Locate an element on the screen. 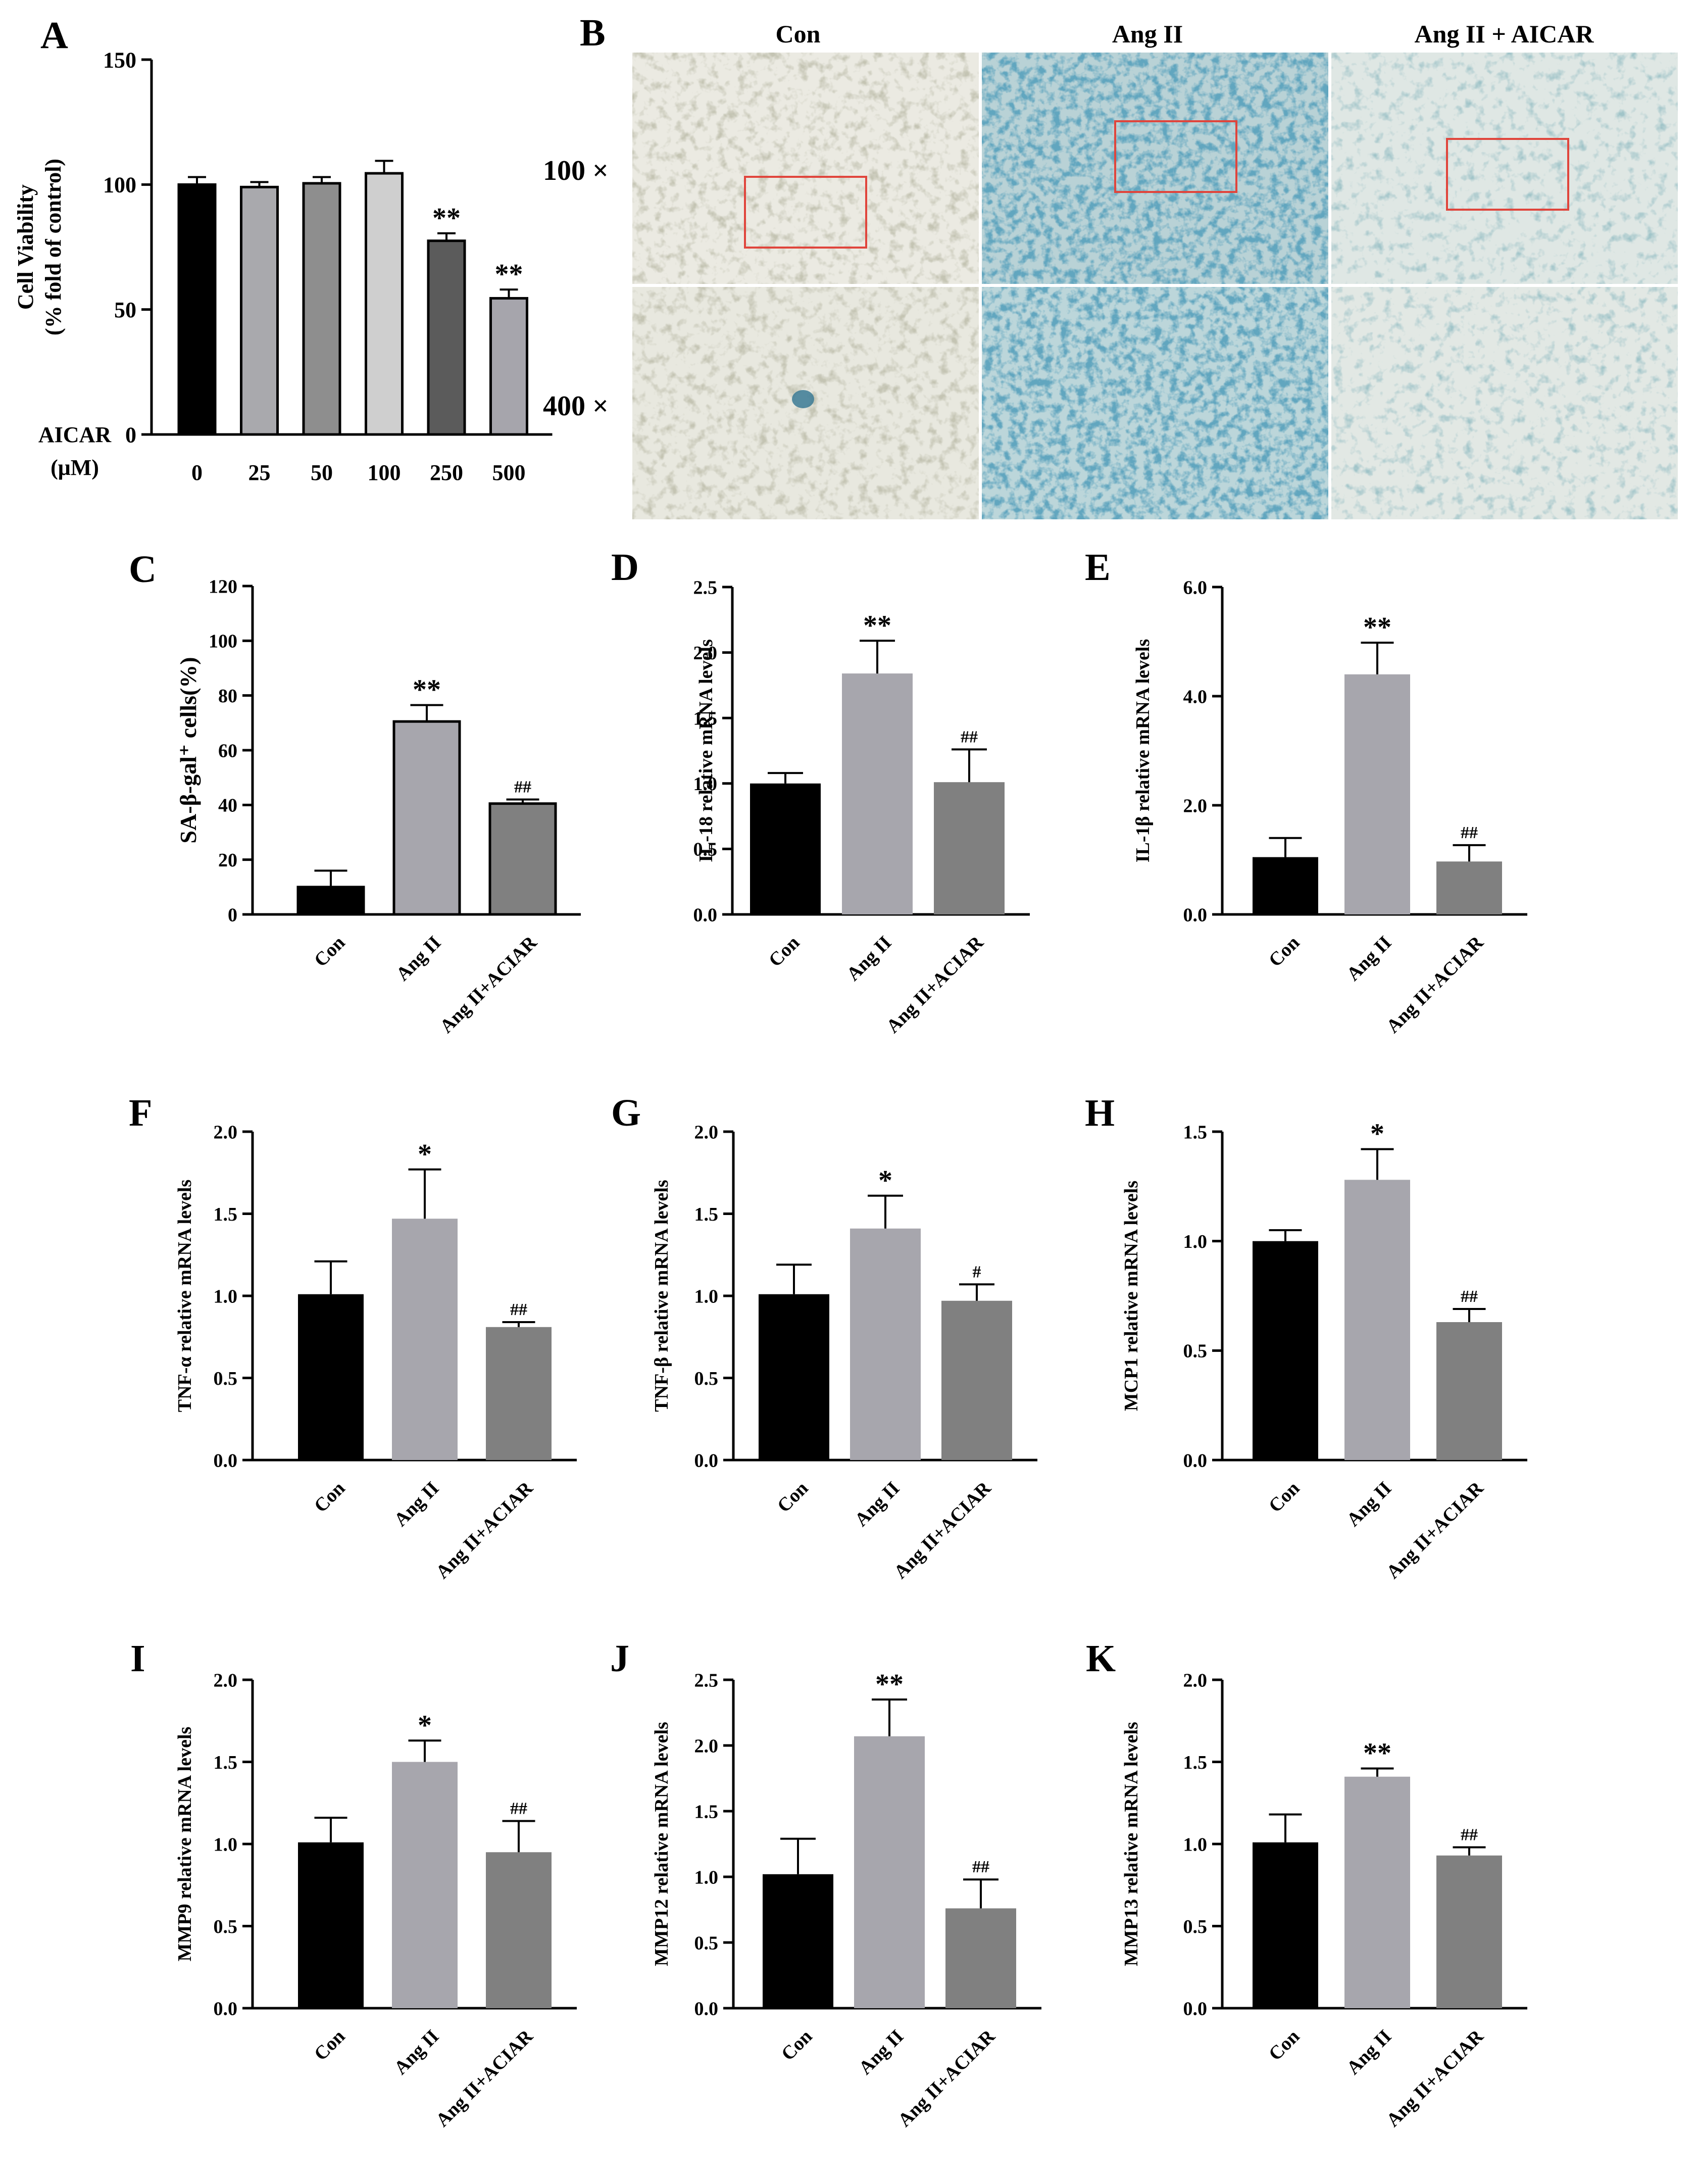  x-tick-label-e-1: Ang II is located at coordinates (1368, 958).